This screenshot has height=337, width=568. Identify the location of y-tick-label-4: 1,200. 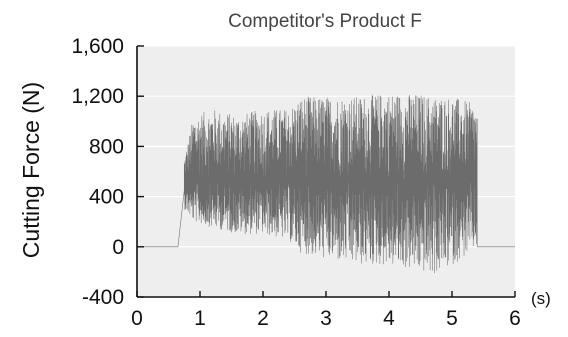
(97, 96).